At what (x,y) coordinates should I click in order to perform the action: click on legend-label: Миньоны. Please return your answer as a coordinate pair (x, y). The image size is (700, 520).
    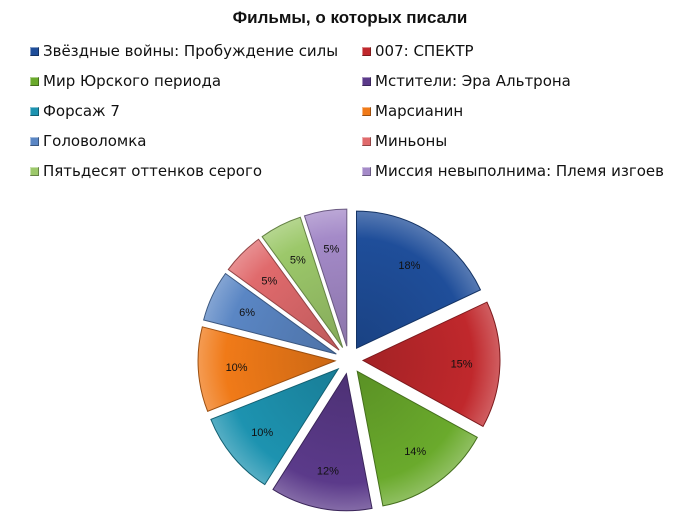
    Looking at the image, I should click on (411, 141).